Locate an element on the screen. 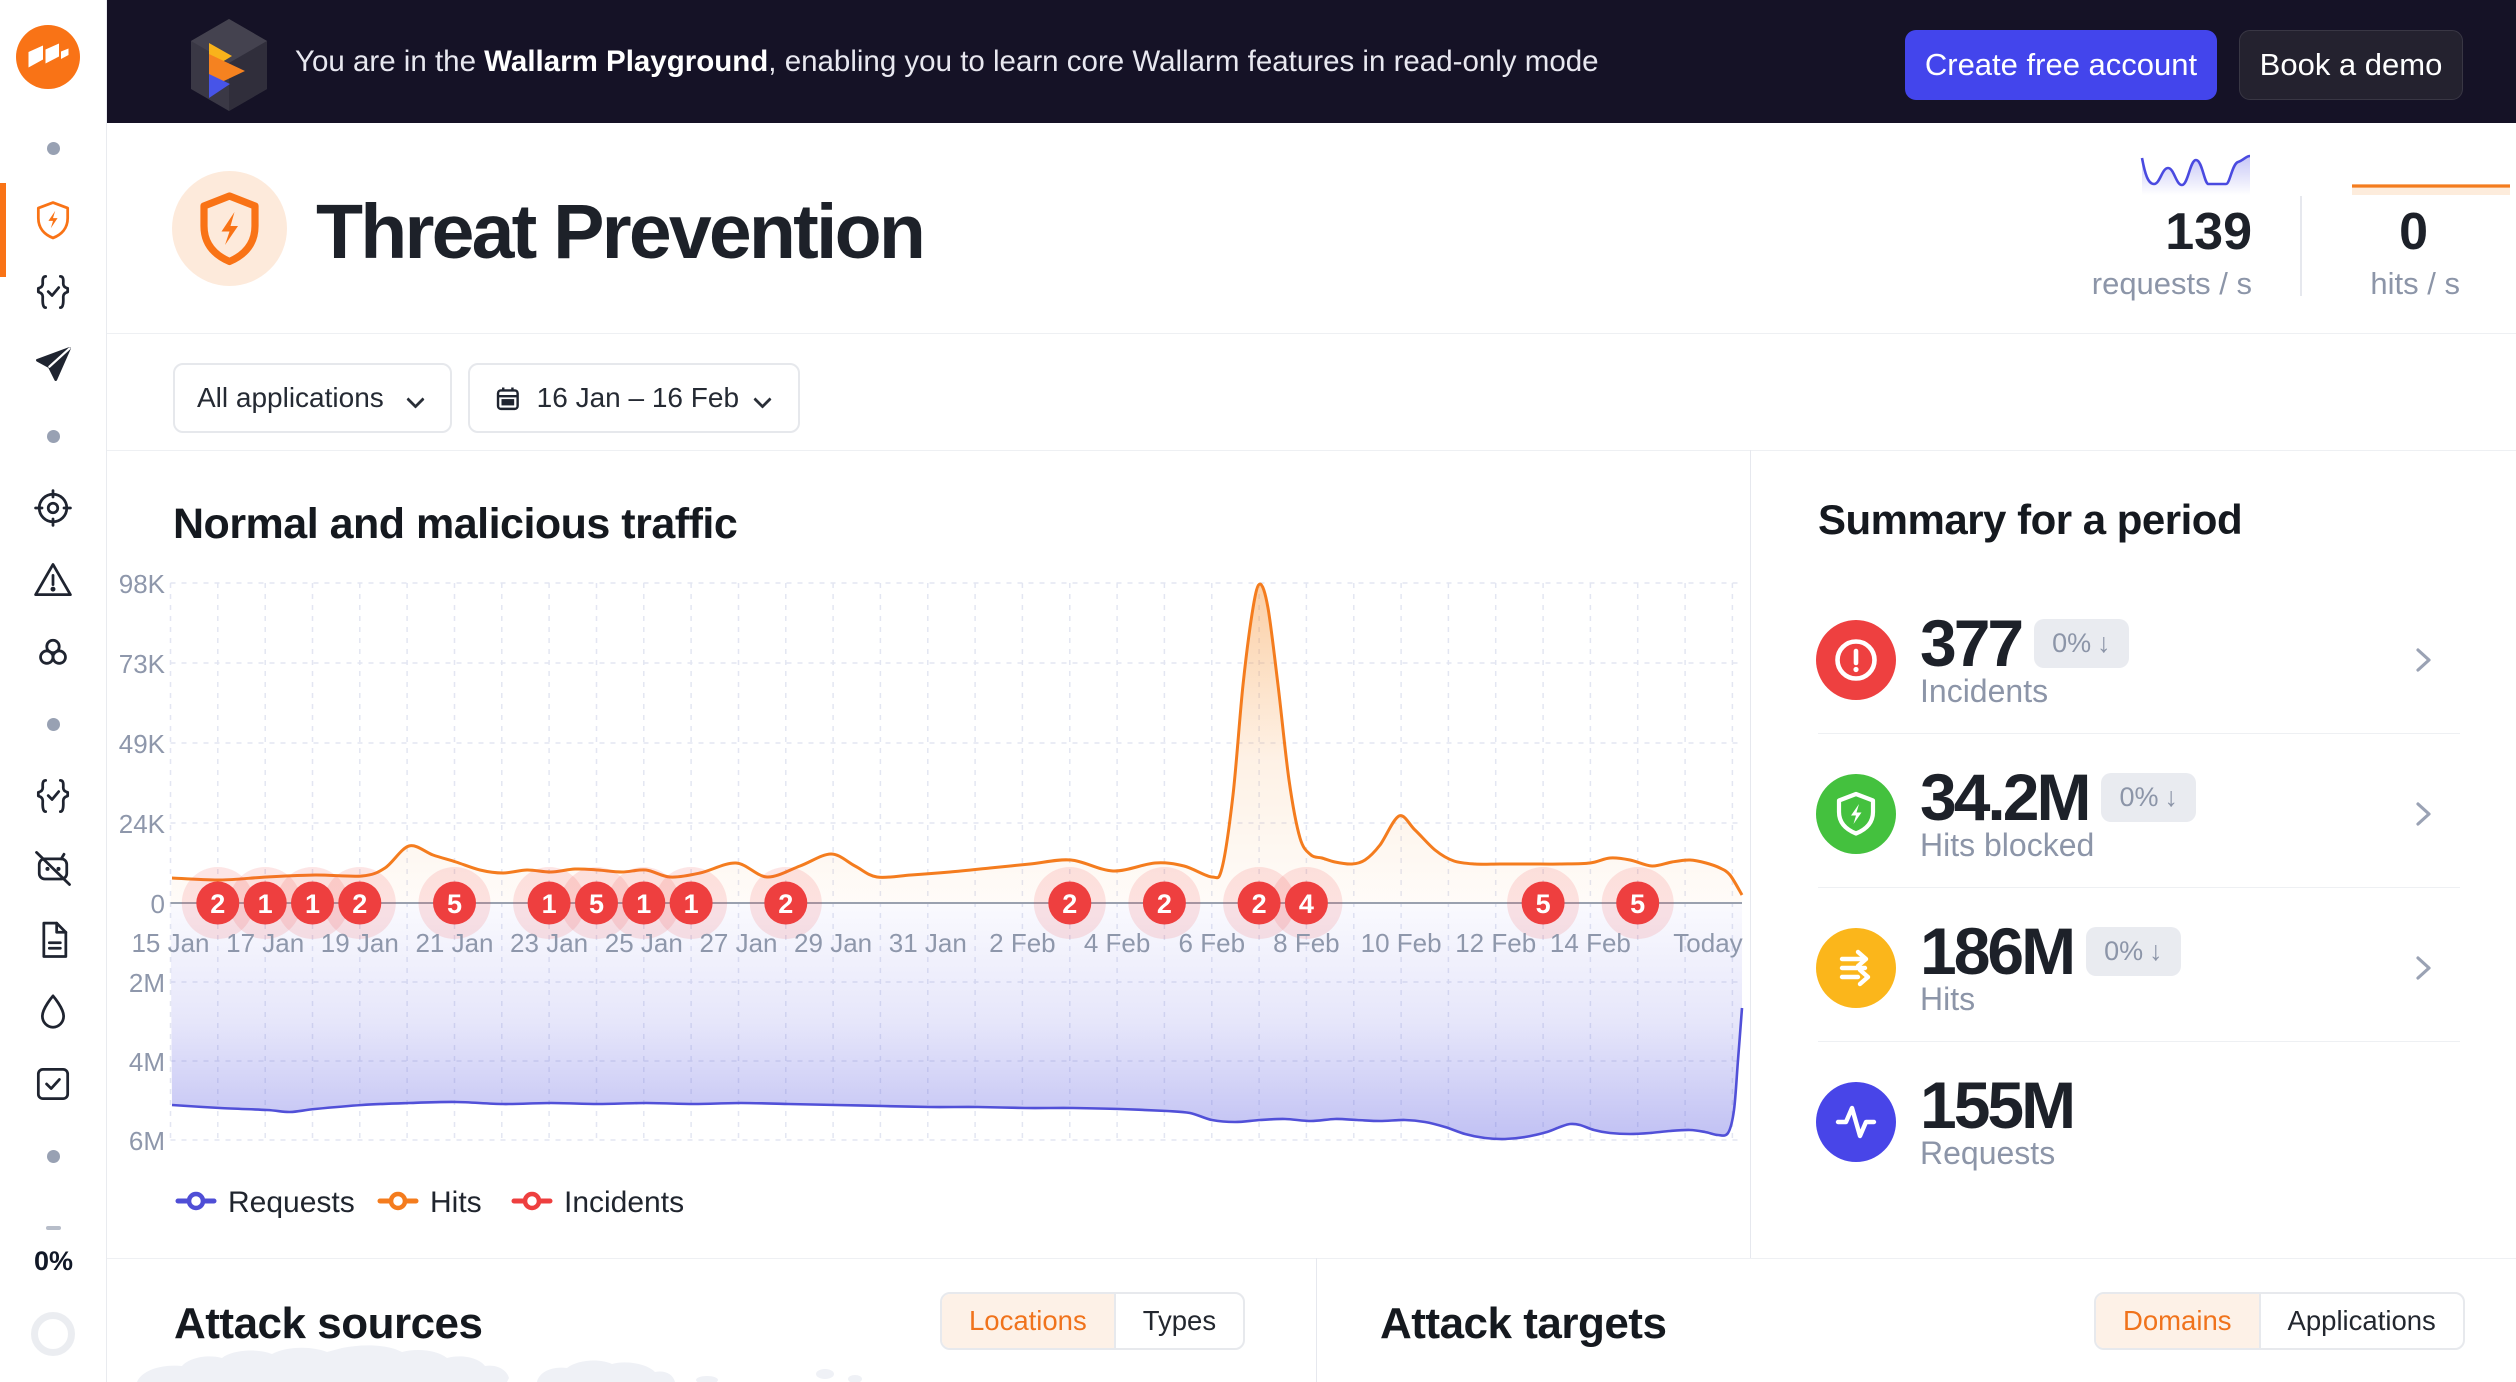  svg-text: 49K is located at coordinates (142, 744).